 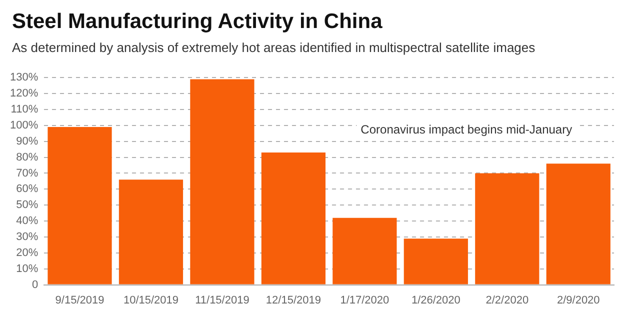 What do you see at coordinates (24, 78) in the screenshot?
I see `y-tick-label: 130%` at bounding box center [24, 78].